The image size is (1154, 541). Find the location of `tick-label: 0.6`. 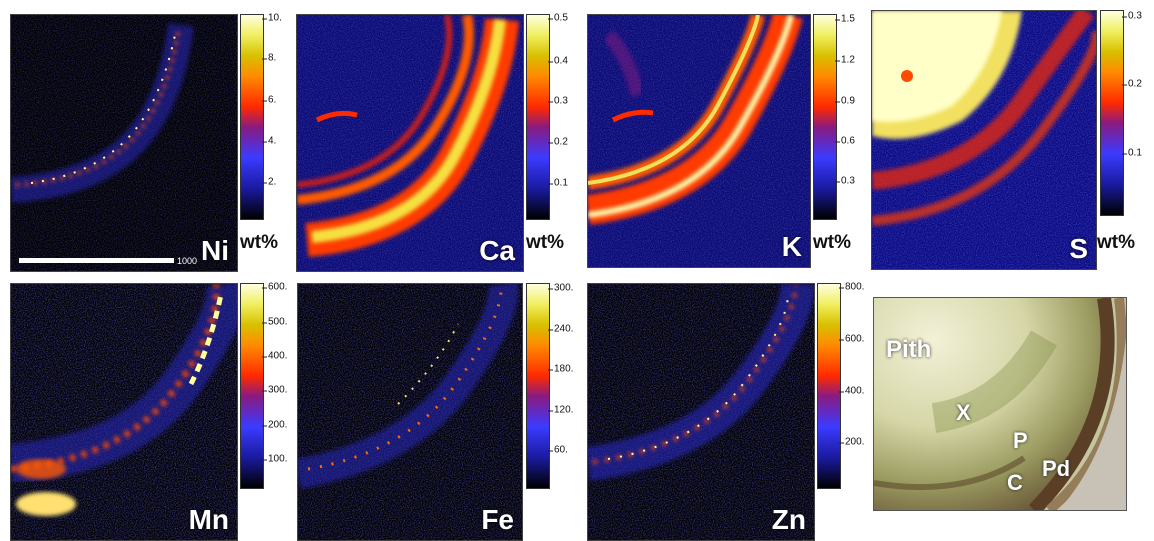

tick-label: 0.6 is located at coordinates (845, 141).